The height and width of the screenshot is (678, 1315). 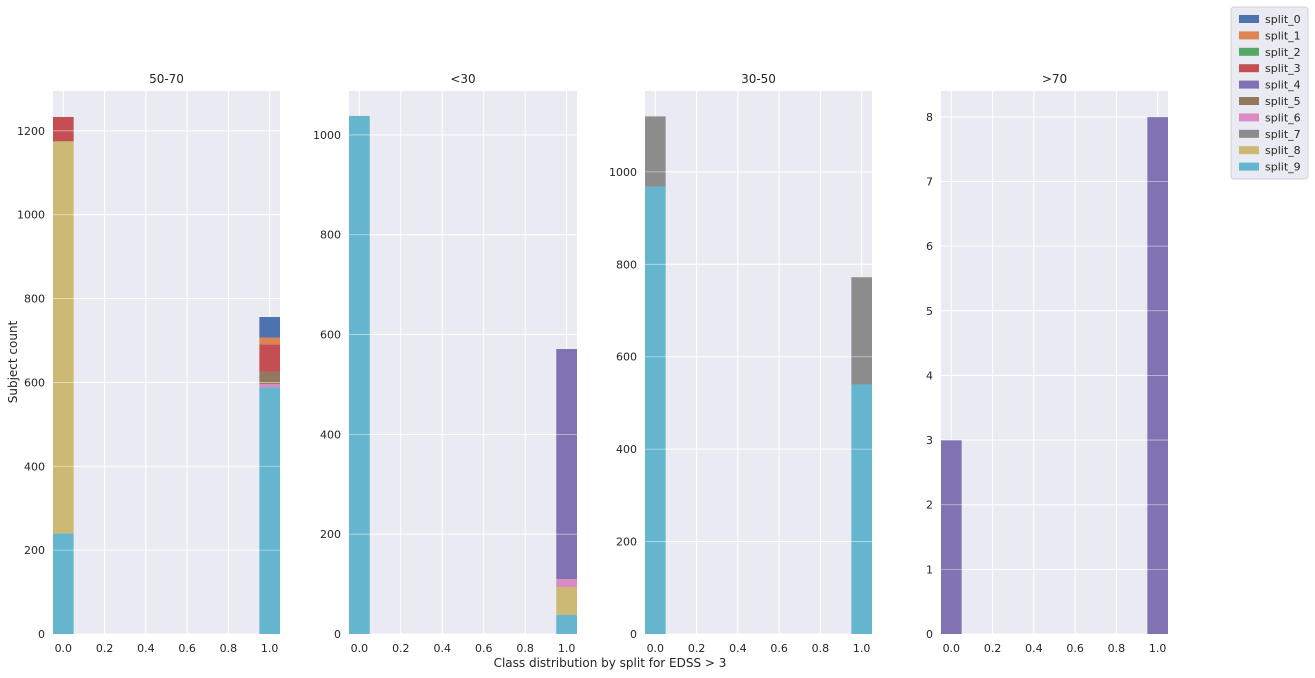 What do you see at coordinates (1283, 117) in the screenshot?
I see `legend-label-split_6: split_6` at bounding box center [1283, 117].